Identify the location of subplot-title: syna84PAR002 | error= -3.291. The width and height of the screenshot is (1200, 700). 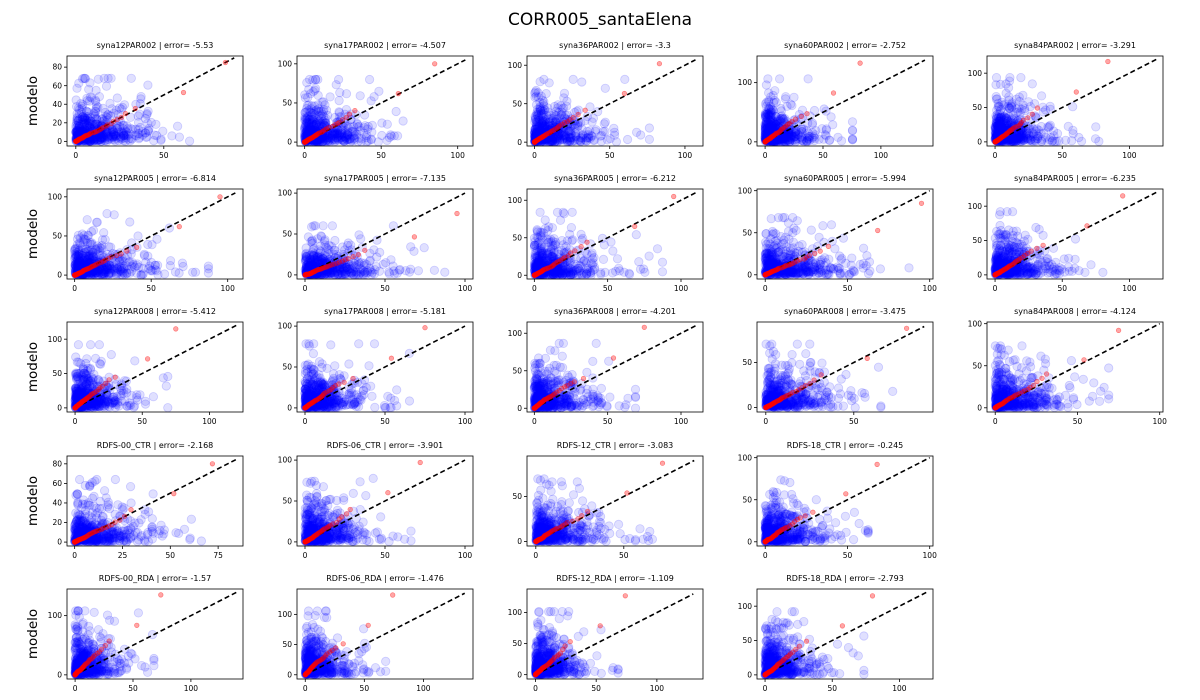
(1075, 45).